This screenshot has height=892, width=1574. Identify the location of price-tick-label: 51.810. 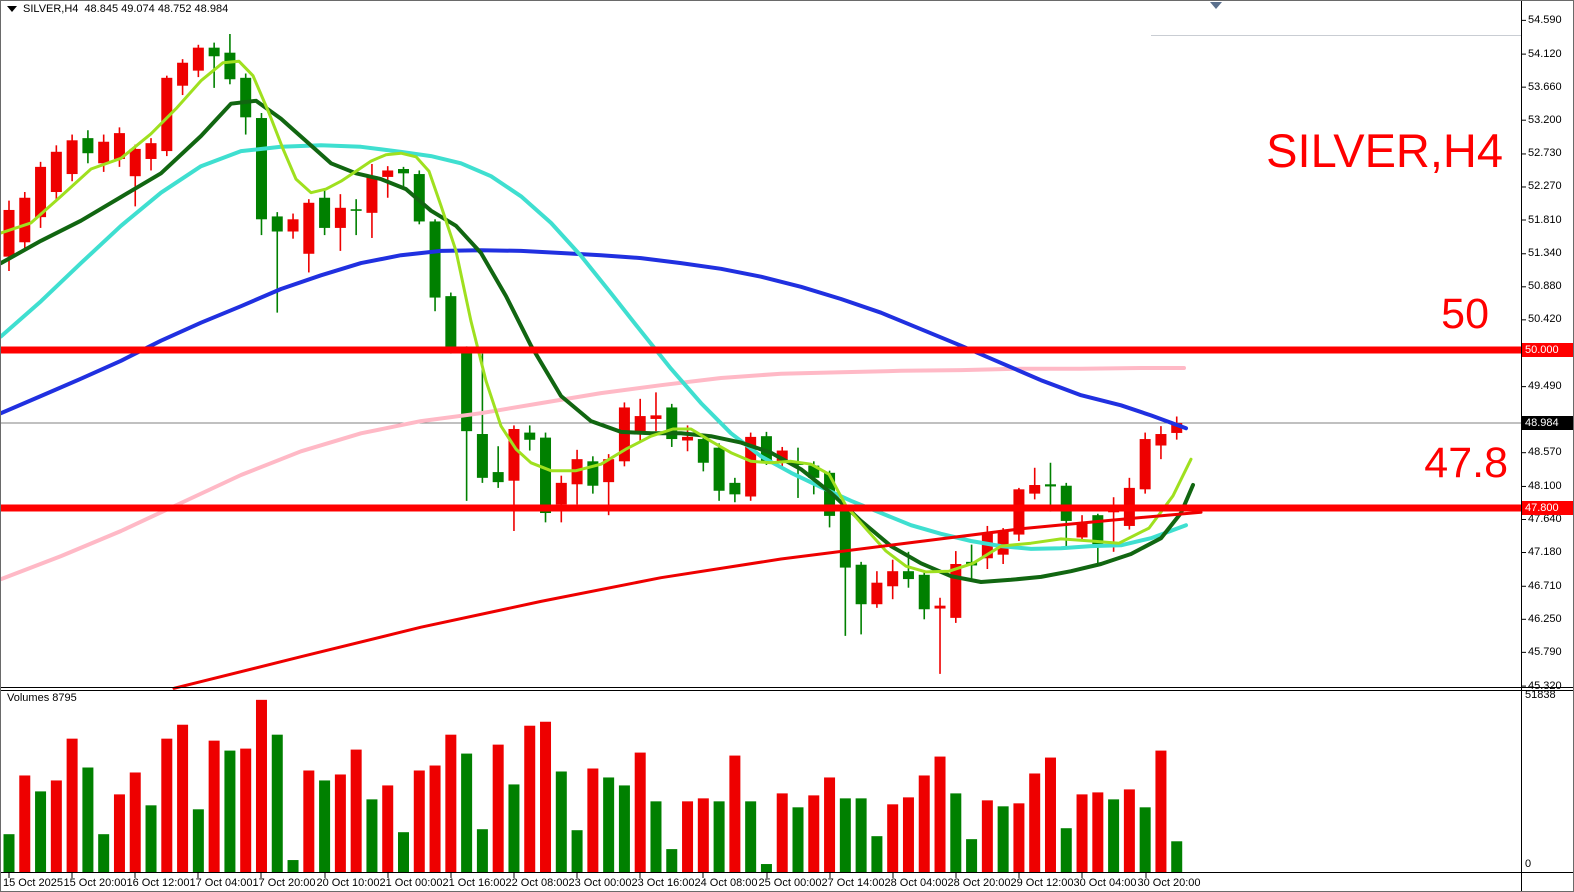
(1545, 219).